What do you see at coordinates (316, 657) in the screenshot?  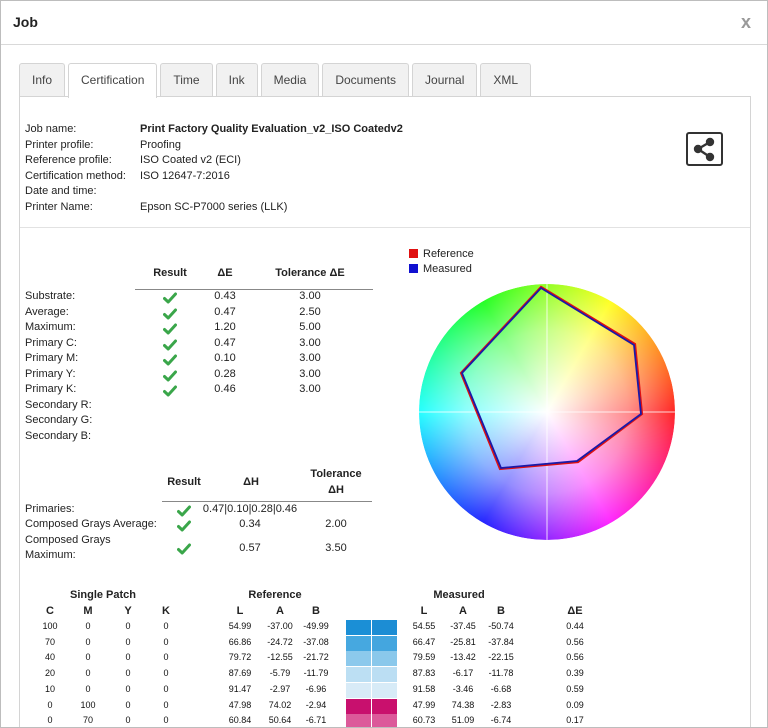 I see `patch-ref-value: -21.72` at bounding box center [316, 657].